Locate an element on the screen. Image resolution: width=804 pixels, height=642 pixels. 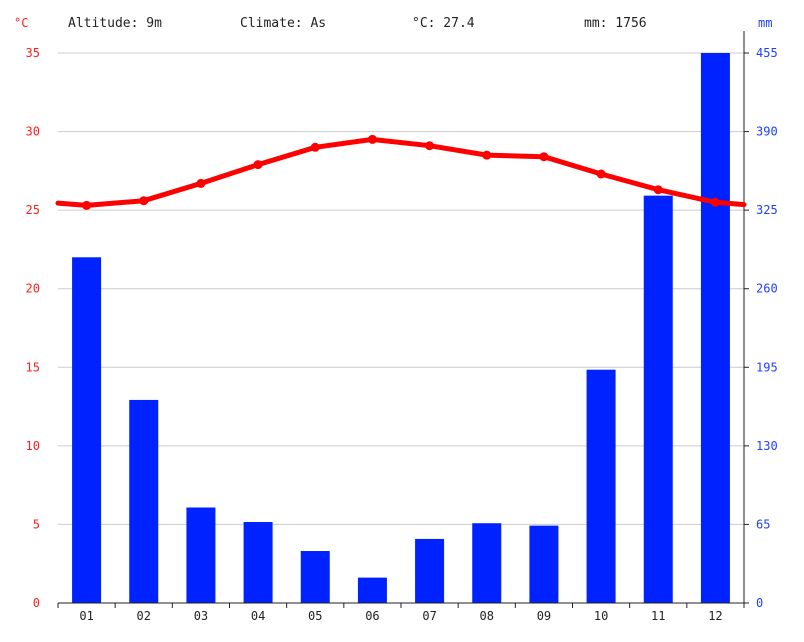
x-tick-label: 12 is located at coordinates (715, 616).